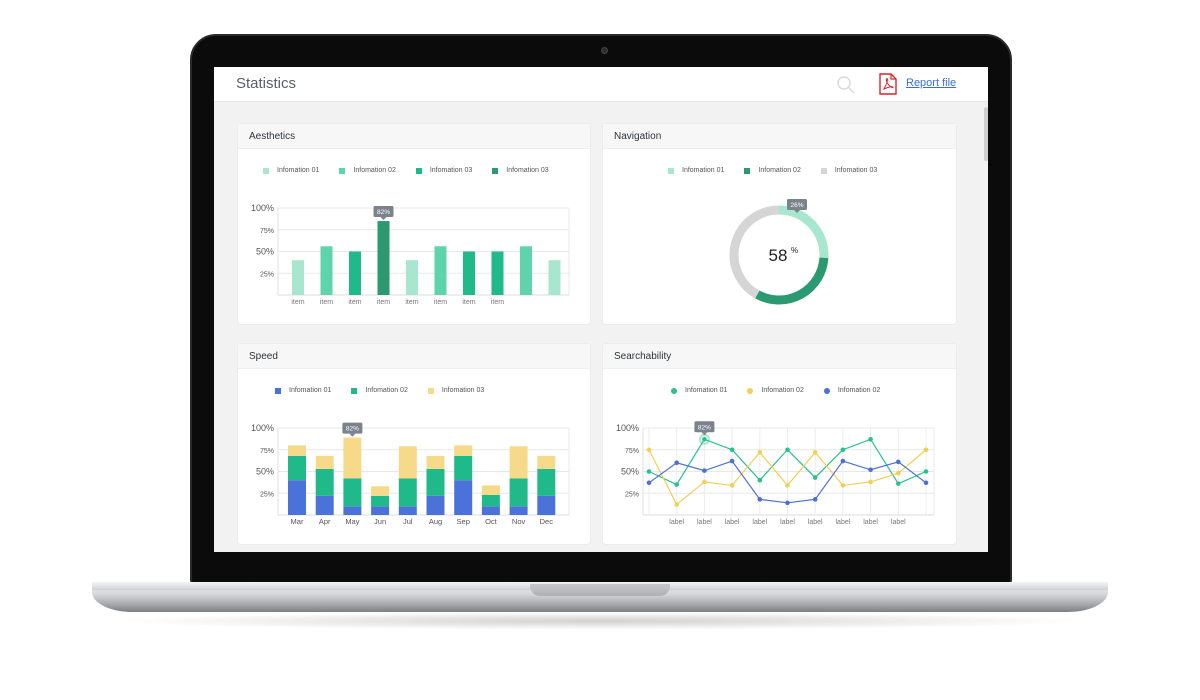 The image size is (1200, 700). I want to click on scrollbar-thumb, so click(986, 134).